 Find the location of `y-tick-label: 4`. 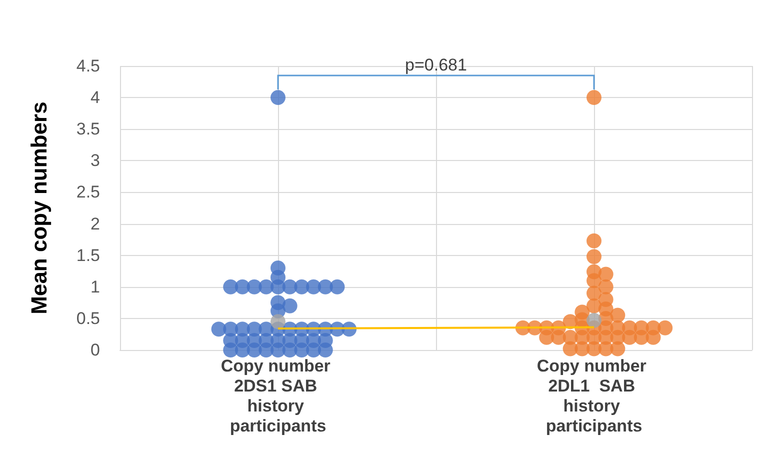

y-tick-label: 4 is located at coordinates (95, 98).